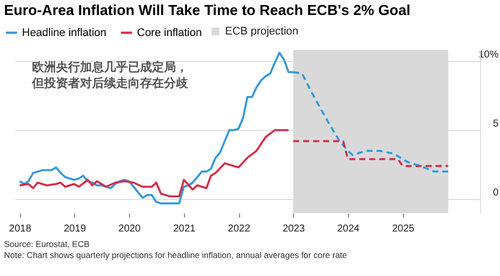 The width and height of the screenshot is (500, 276). I want to click on x-tick-label: 2022, so click(239, 229).